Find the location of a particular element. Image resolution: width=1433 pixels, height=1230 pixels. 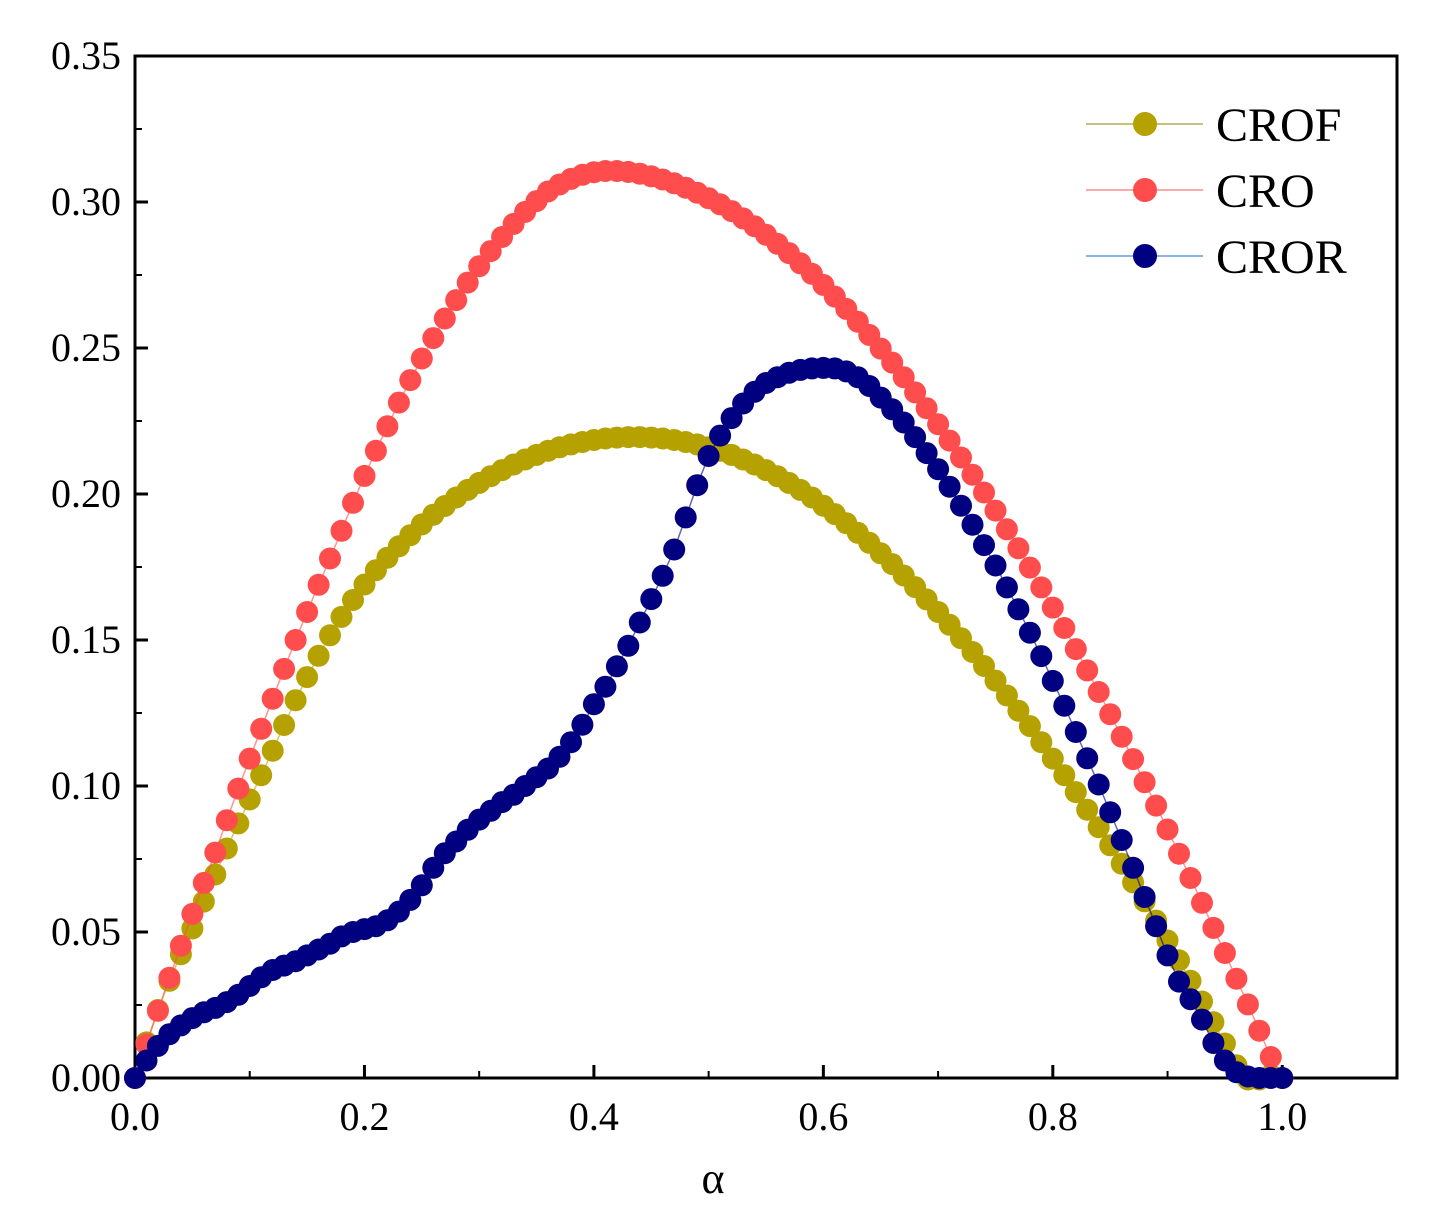

legend-label: CRO is located at coordinates (1265, 191).